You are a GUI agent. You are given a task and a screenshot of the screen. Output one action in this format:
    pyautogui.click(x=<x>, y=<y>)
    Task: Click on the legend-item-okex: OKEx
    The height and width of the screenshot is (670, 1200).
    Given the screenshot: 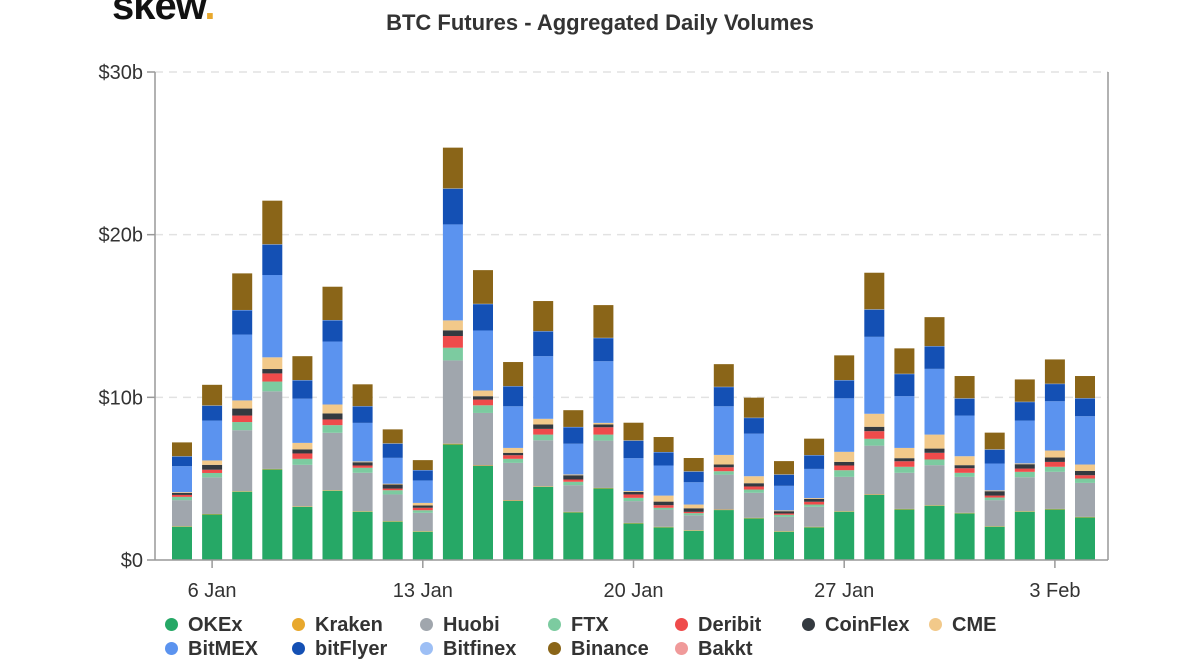 What is the action you would take?
    pyautogui.click(x=203, y=625)
    